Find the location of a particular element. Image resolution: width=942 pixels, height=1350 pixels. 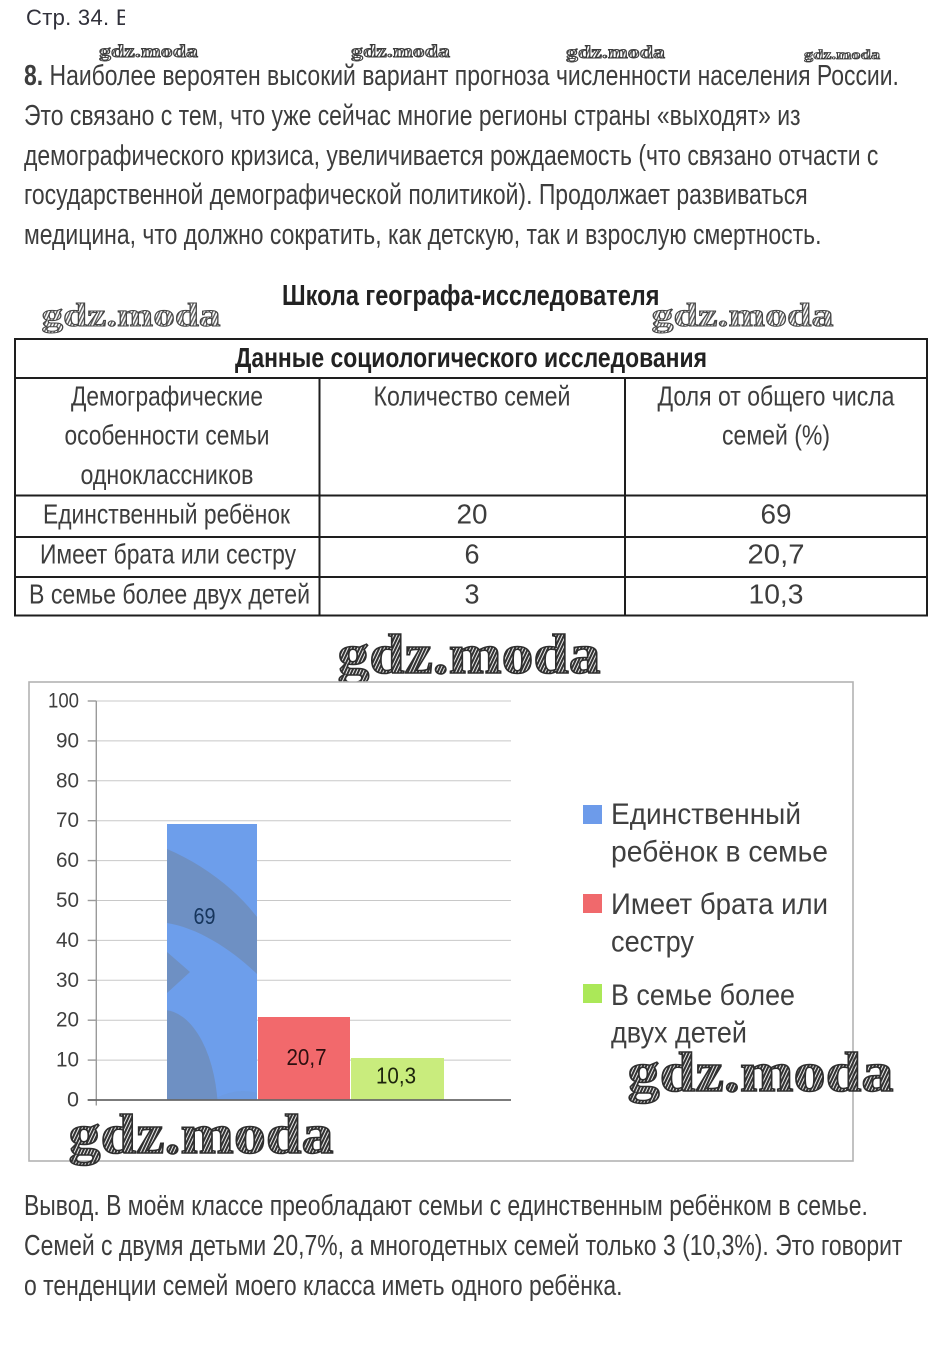

svg-text: 100 is located at coordinates (63, 701).